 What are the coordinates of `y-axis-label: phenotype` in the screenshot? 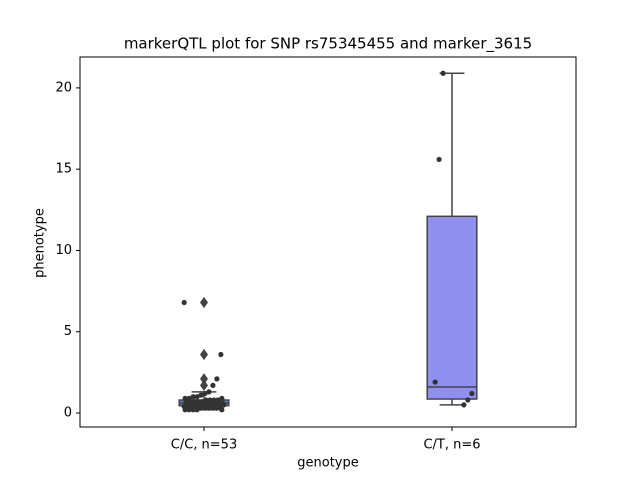 It's located at (40, 243).